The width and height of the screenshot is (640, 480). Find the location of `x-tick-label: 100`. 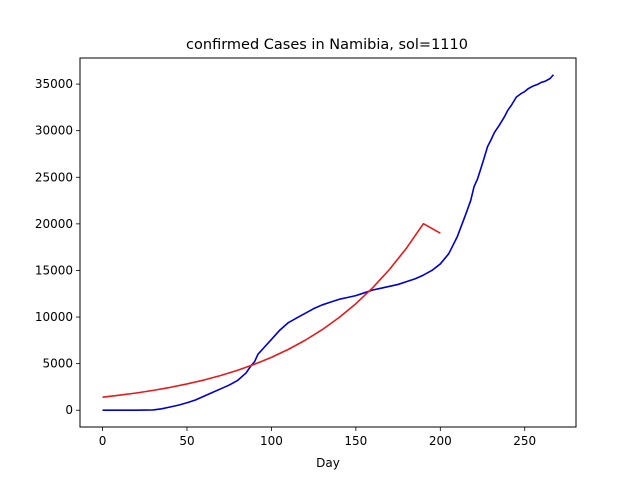

x-tick-label: 100 is located at coordinates (271, 441).